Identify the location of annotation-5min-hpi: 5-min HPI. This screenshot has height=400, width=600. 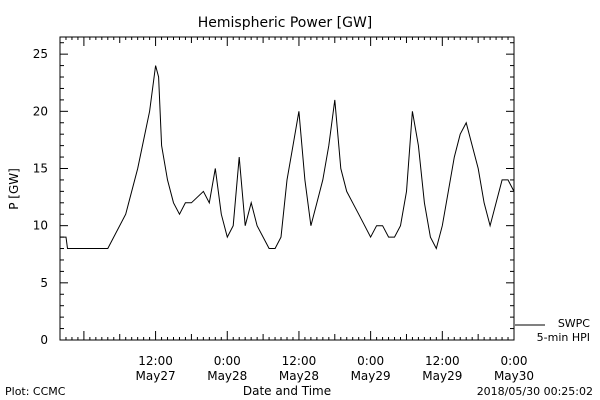
(563, 337).